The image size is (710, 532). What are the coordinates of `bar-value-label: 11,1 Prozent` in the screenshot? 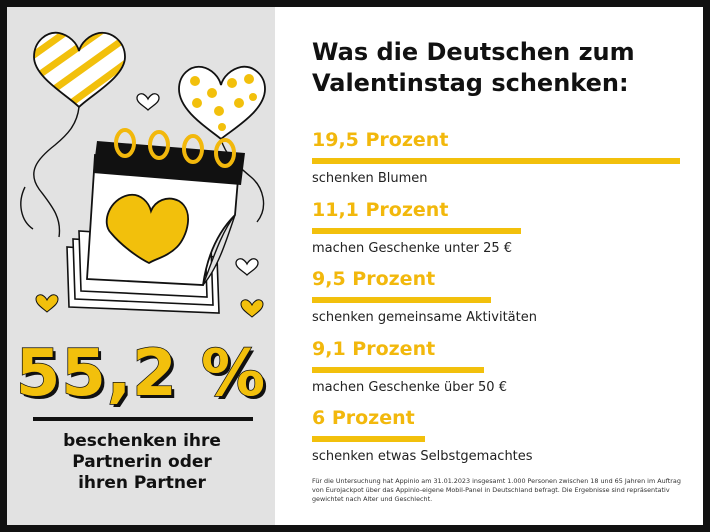 It's located at (380, 209).